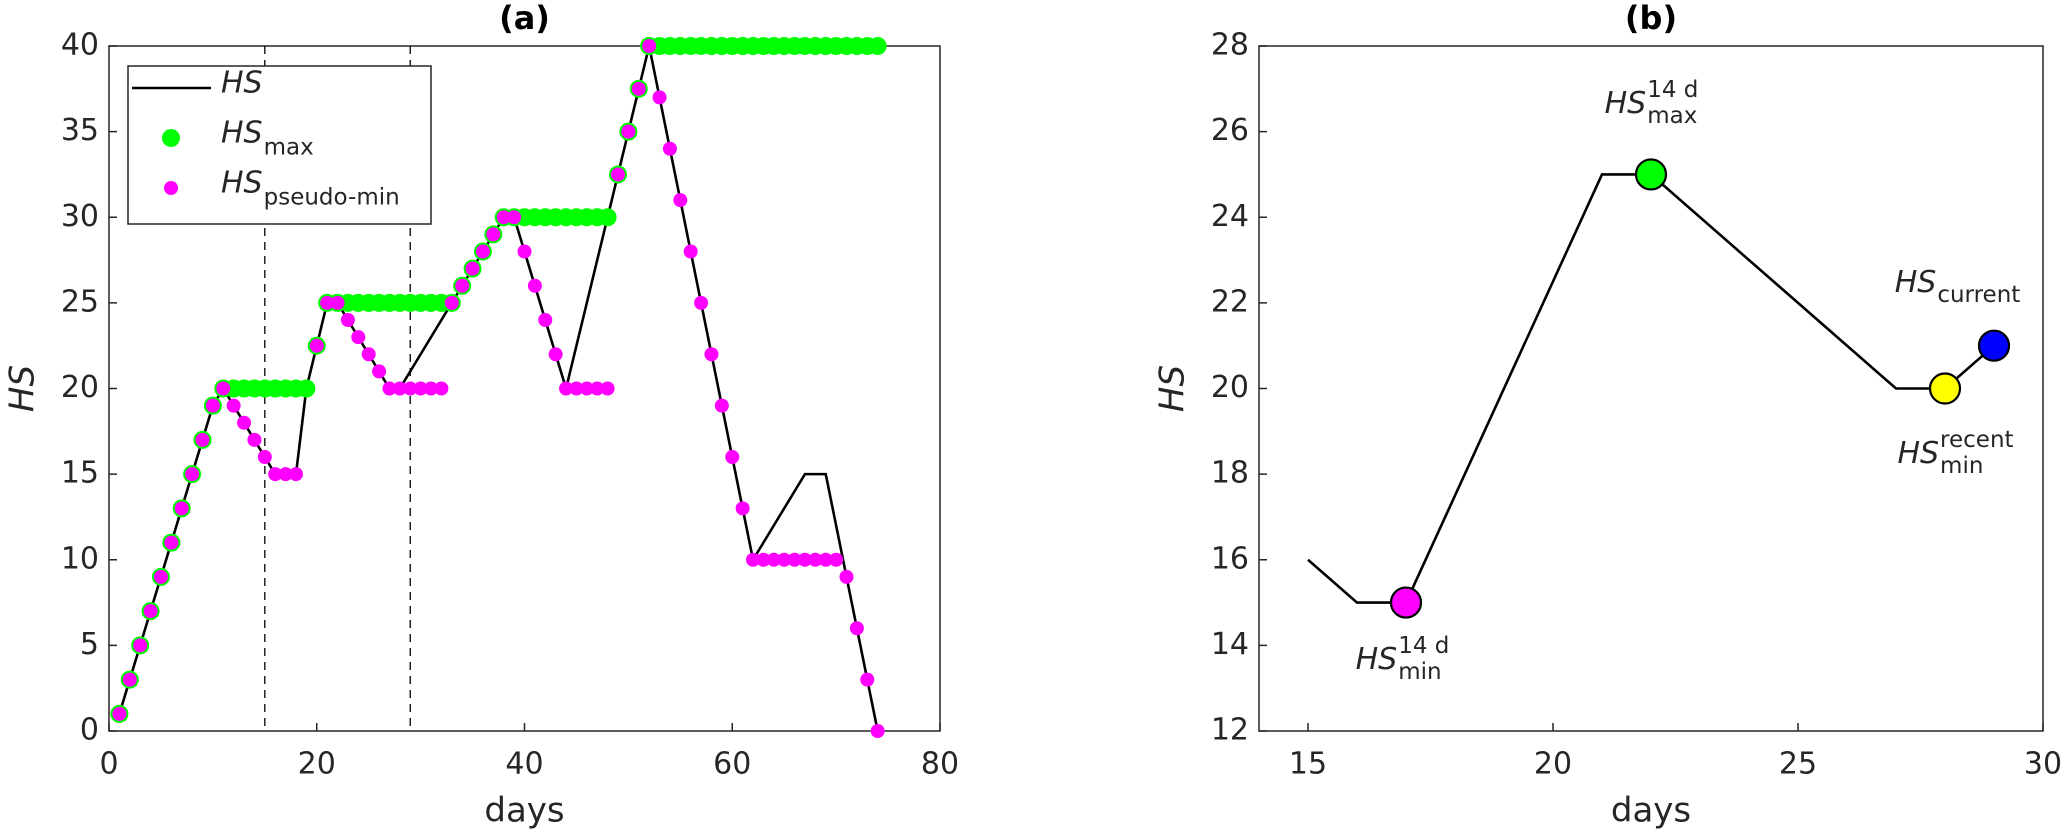  I want to click on y-tick-label: 10, so click(80, 558).